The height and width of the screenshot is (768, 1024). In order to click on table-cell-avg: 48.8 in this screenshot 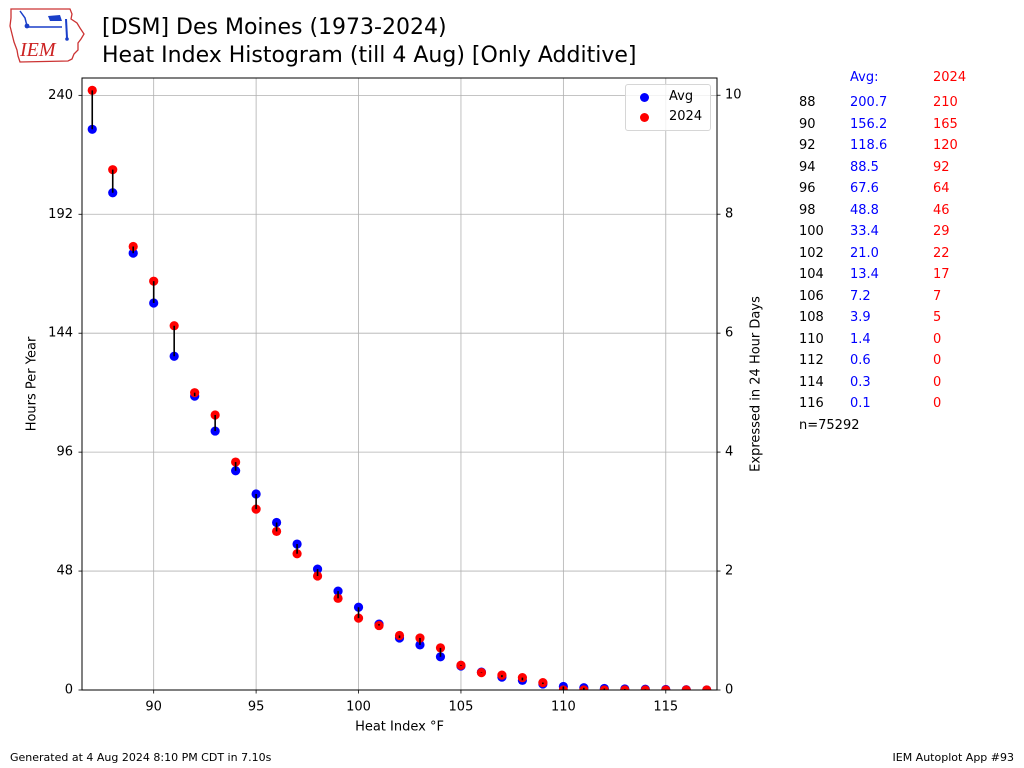, I will do `click(864, 210)`.